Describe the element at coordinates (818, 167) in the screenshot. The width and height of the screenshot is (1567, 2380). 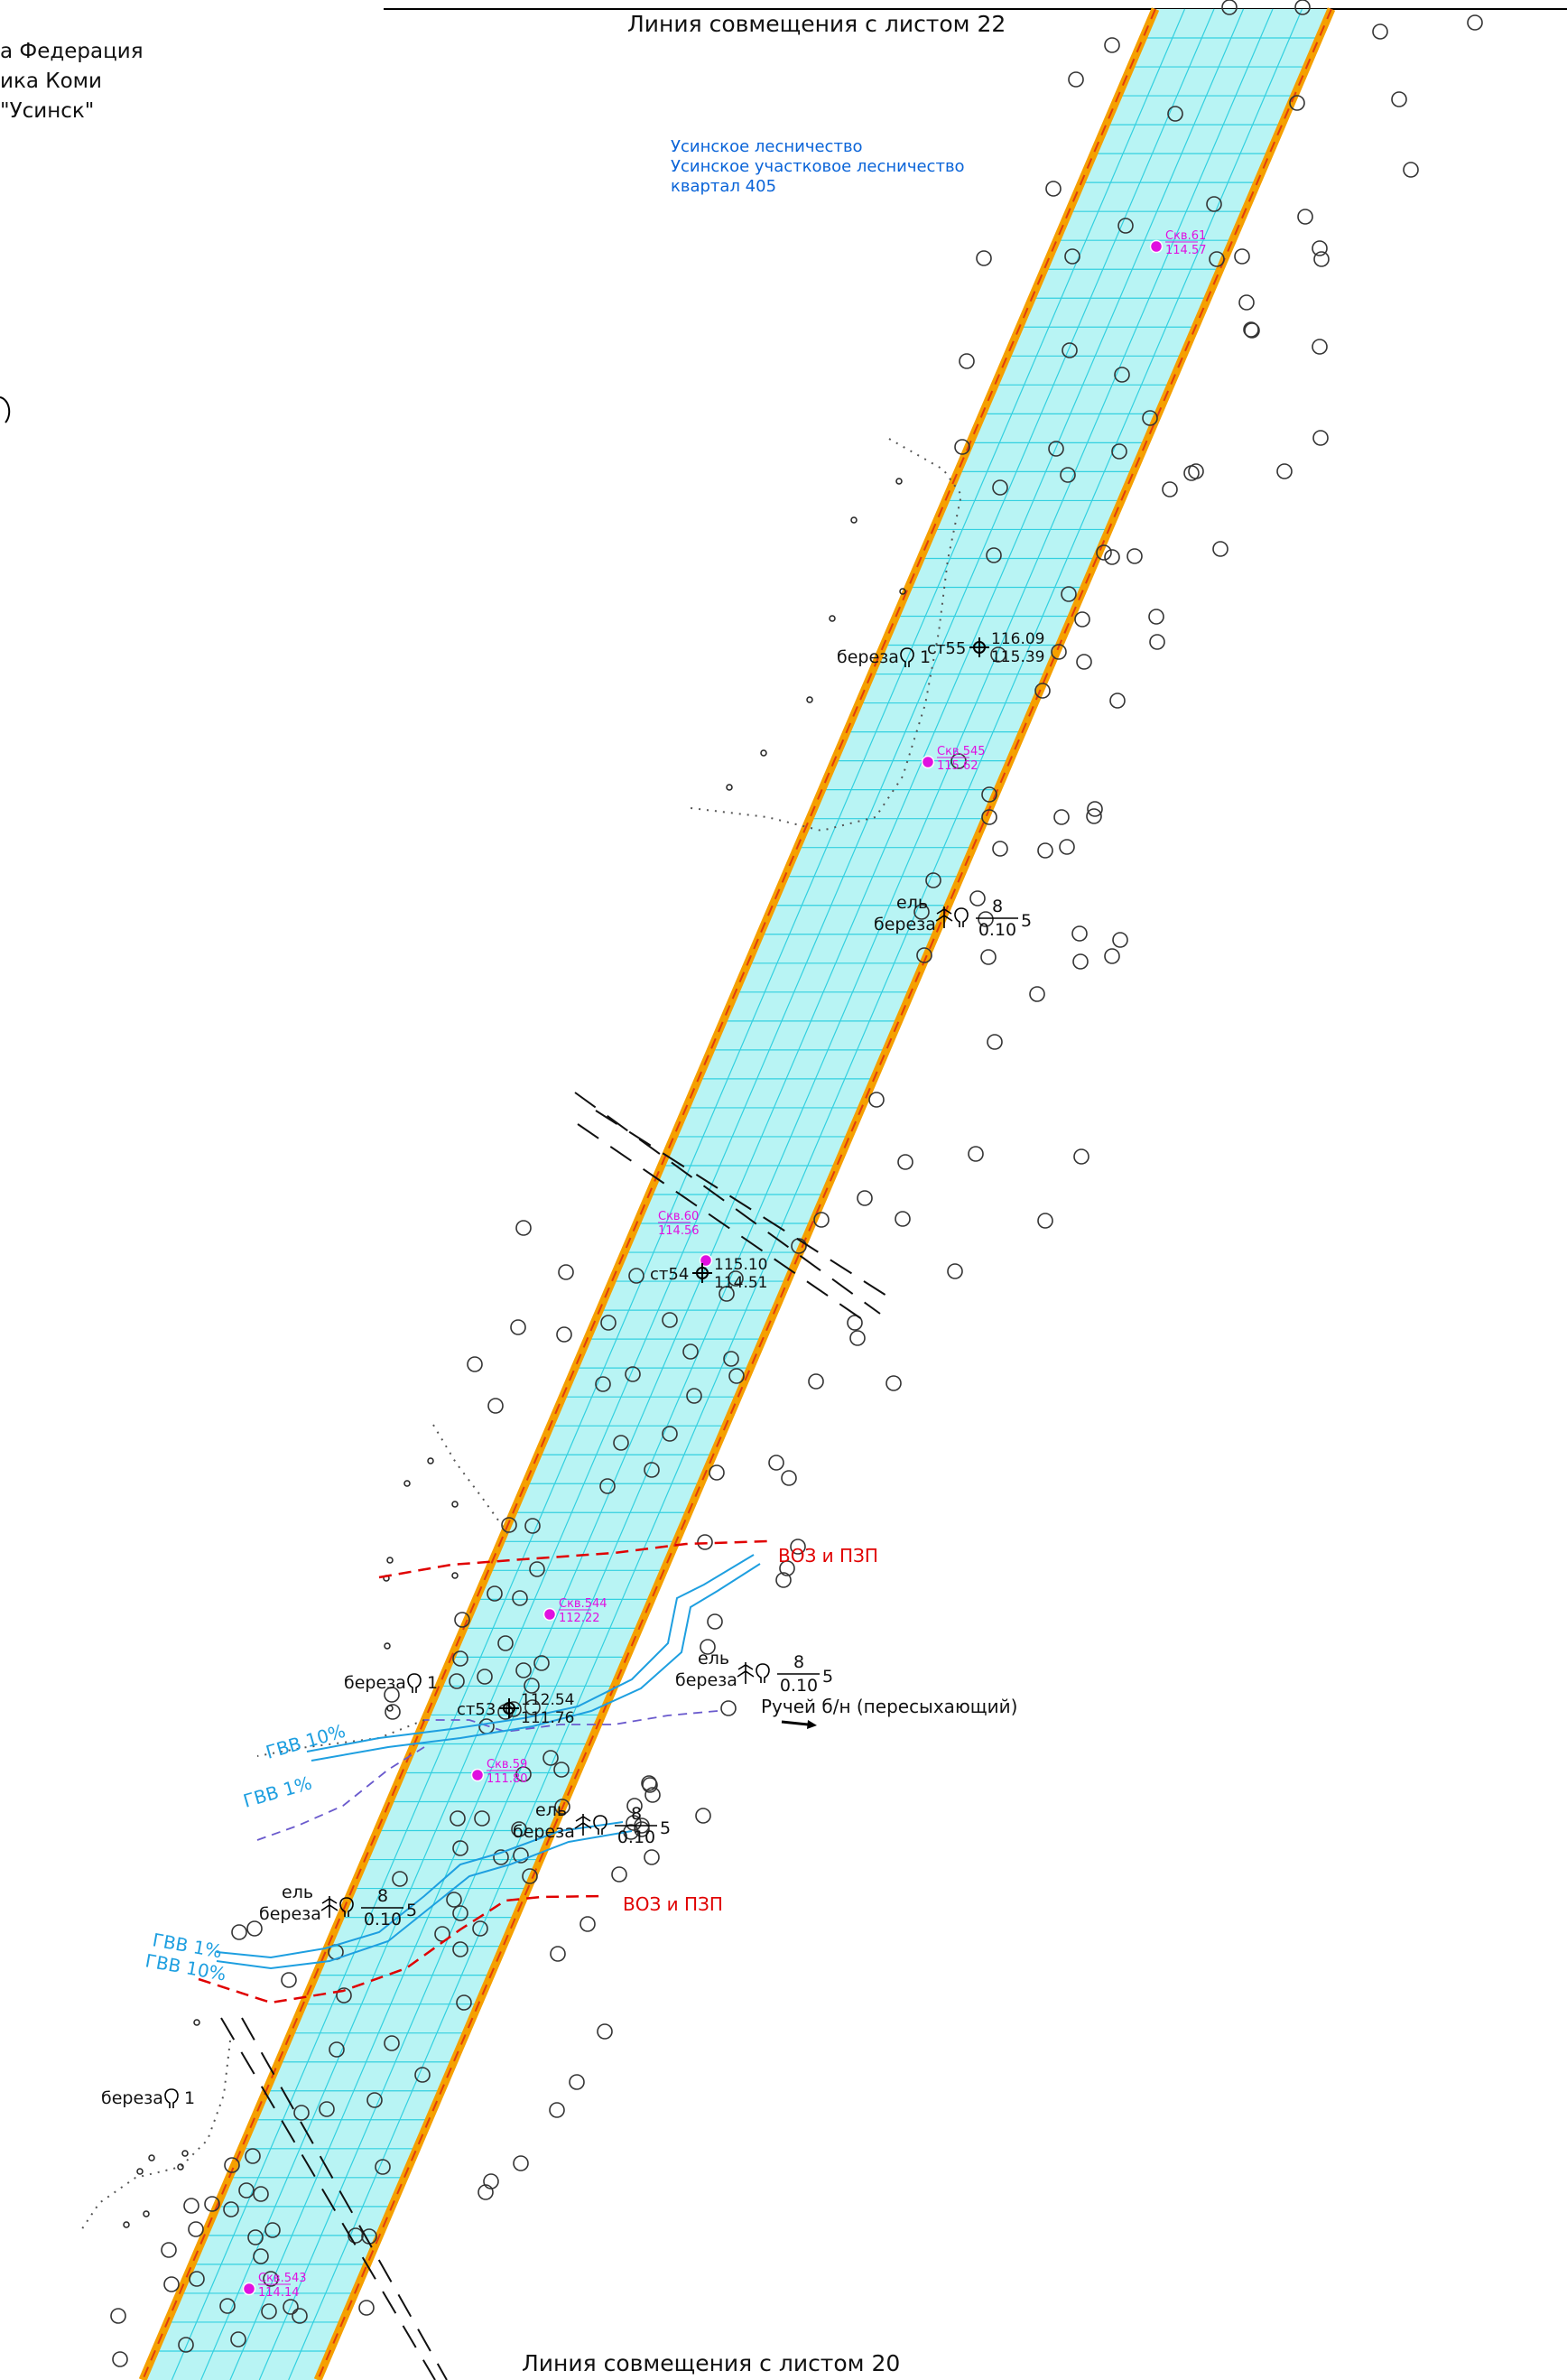
I see `forestry-line-2: Усинское участковое лесничество` at that location.